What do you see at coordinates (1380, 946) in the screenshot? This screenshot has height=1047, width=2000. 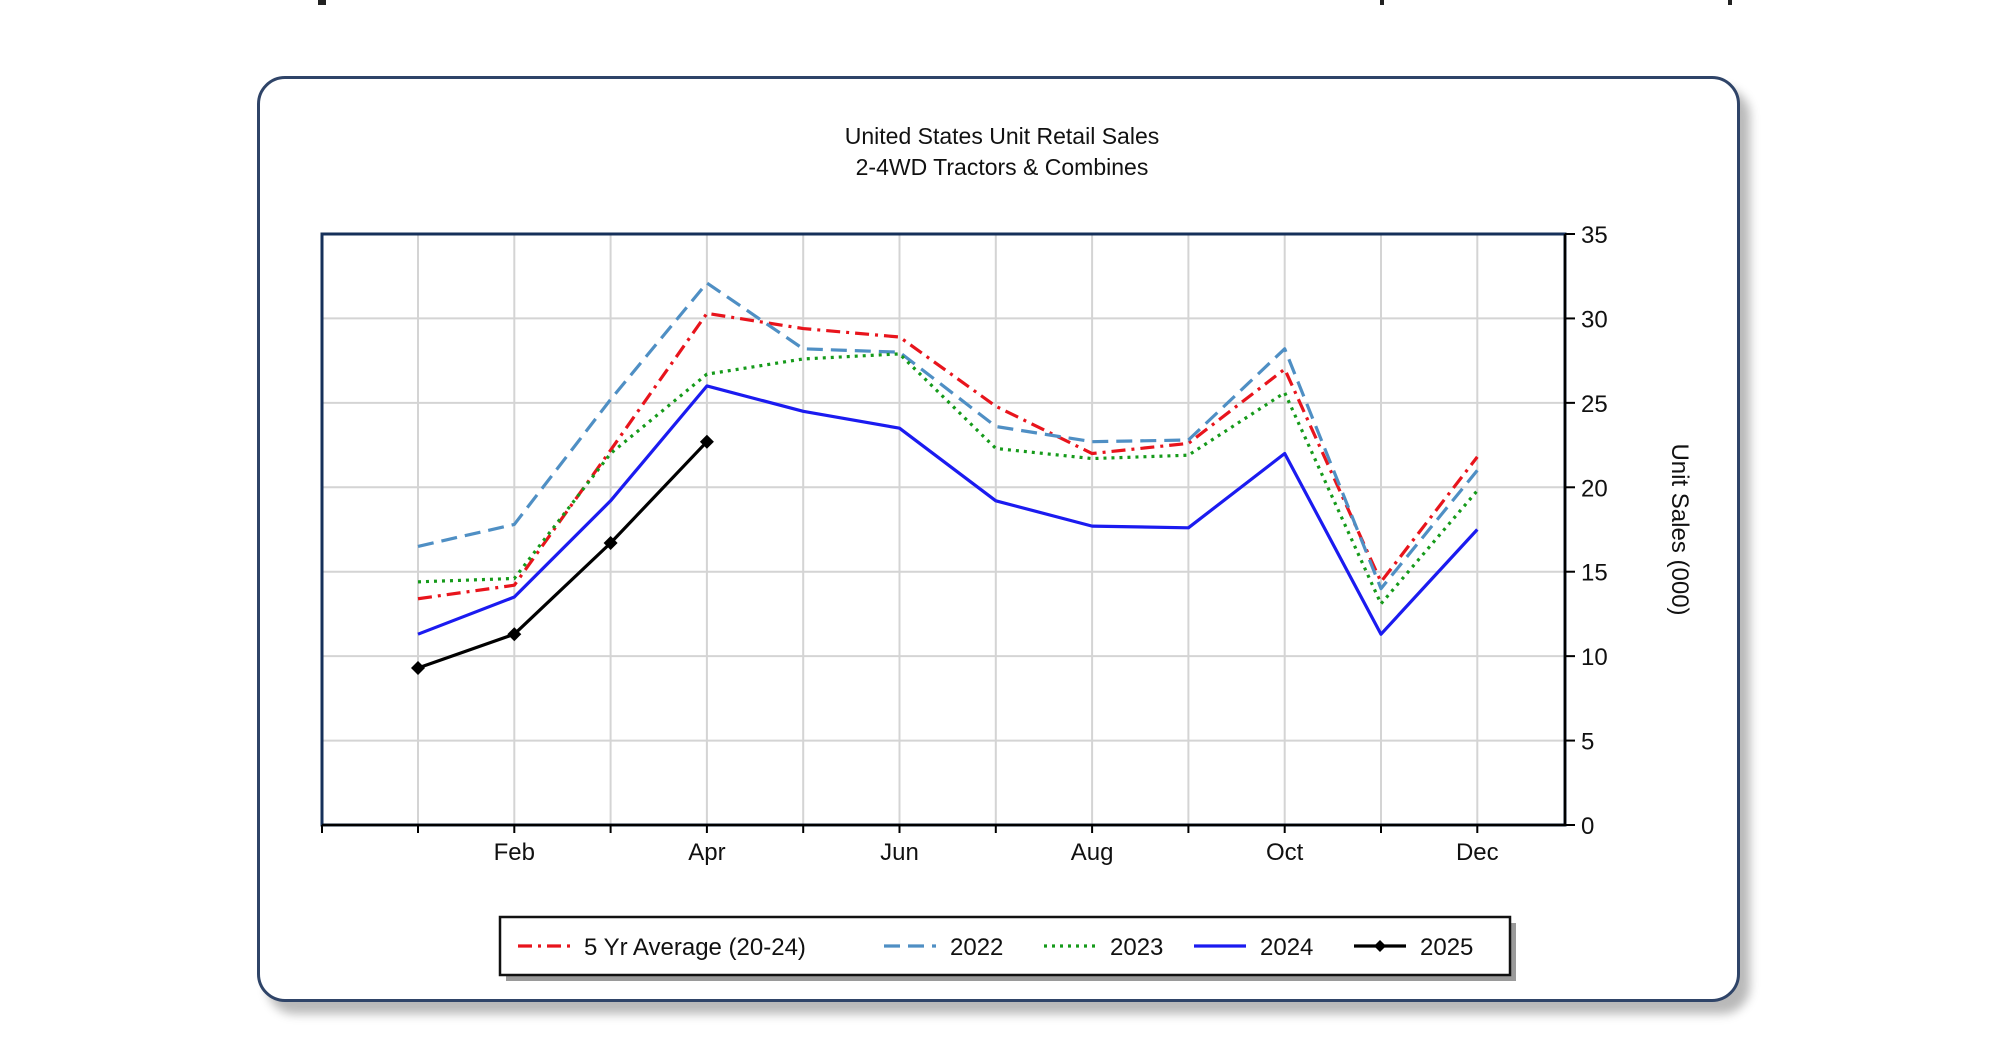 I see `legend-marker` at bounding box center [1380, 946].